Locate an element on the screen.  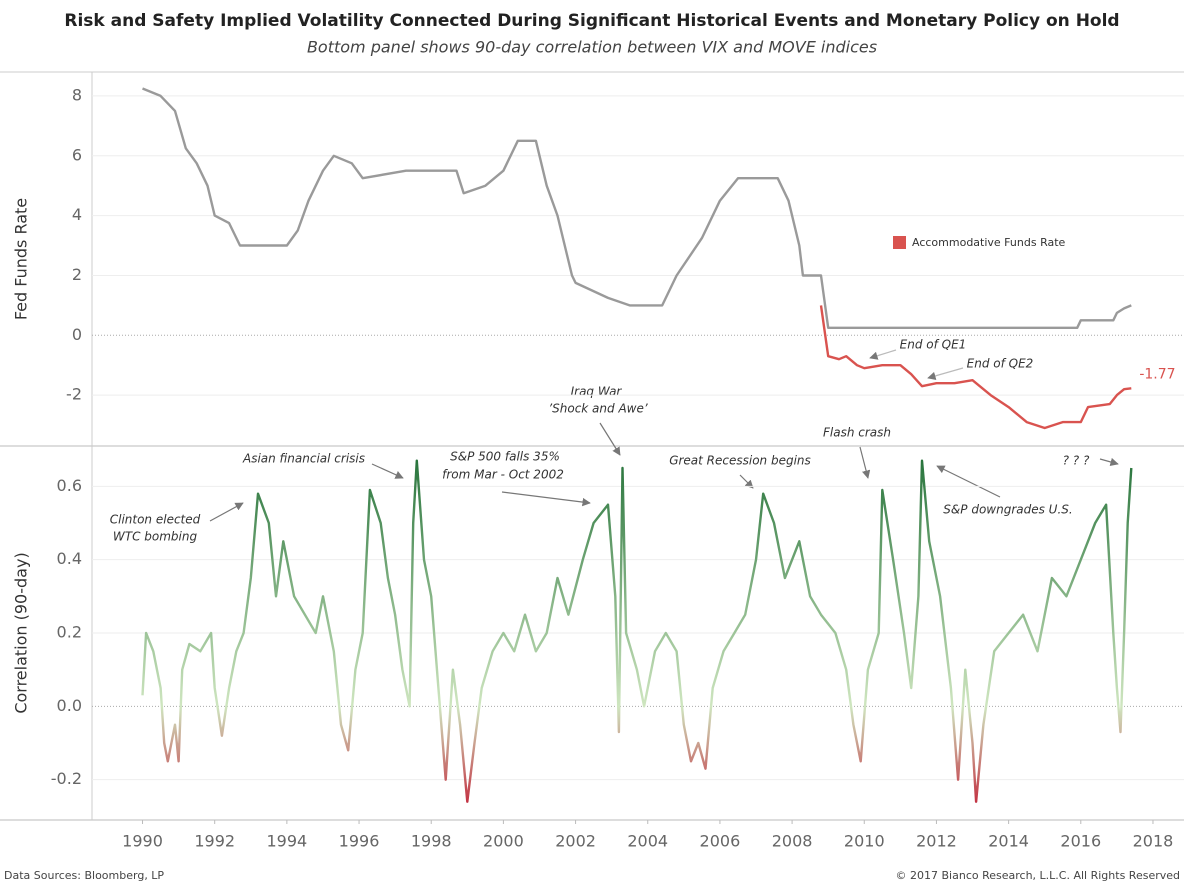
x-tick-label: 1990 is located at coordinates (142, 841).